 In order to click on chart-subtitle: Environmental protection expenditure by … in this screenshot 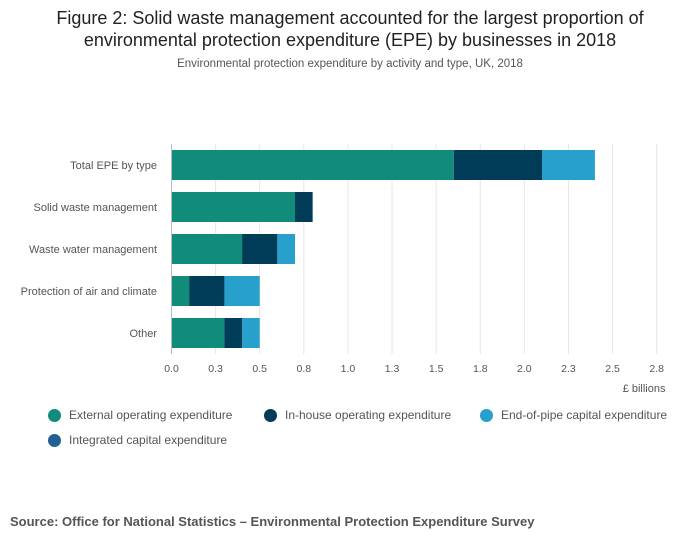, I will do `click(350, 64)`.